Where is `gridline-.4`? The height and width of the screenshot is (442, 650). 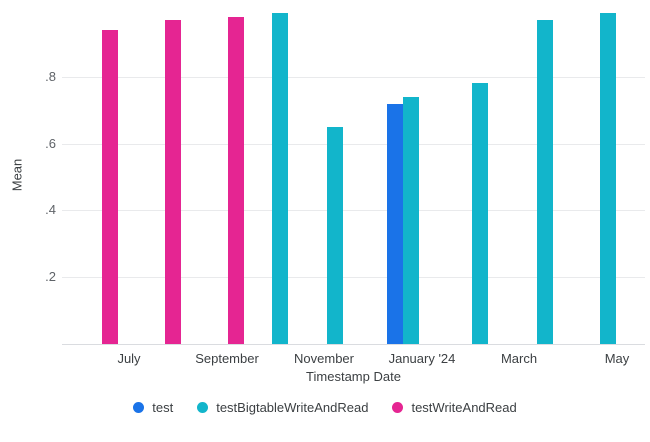
gridline-.4 is located at coordinates (353, 211).